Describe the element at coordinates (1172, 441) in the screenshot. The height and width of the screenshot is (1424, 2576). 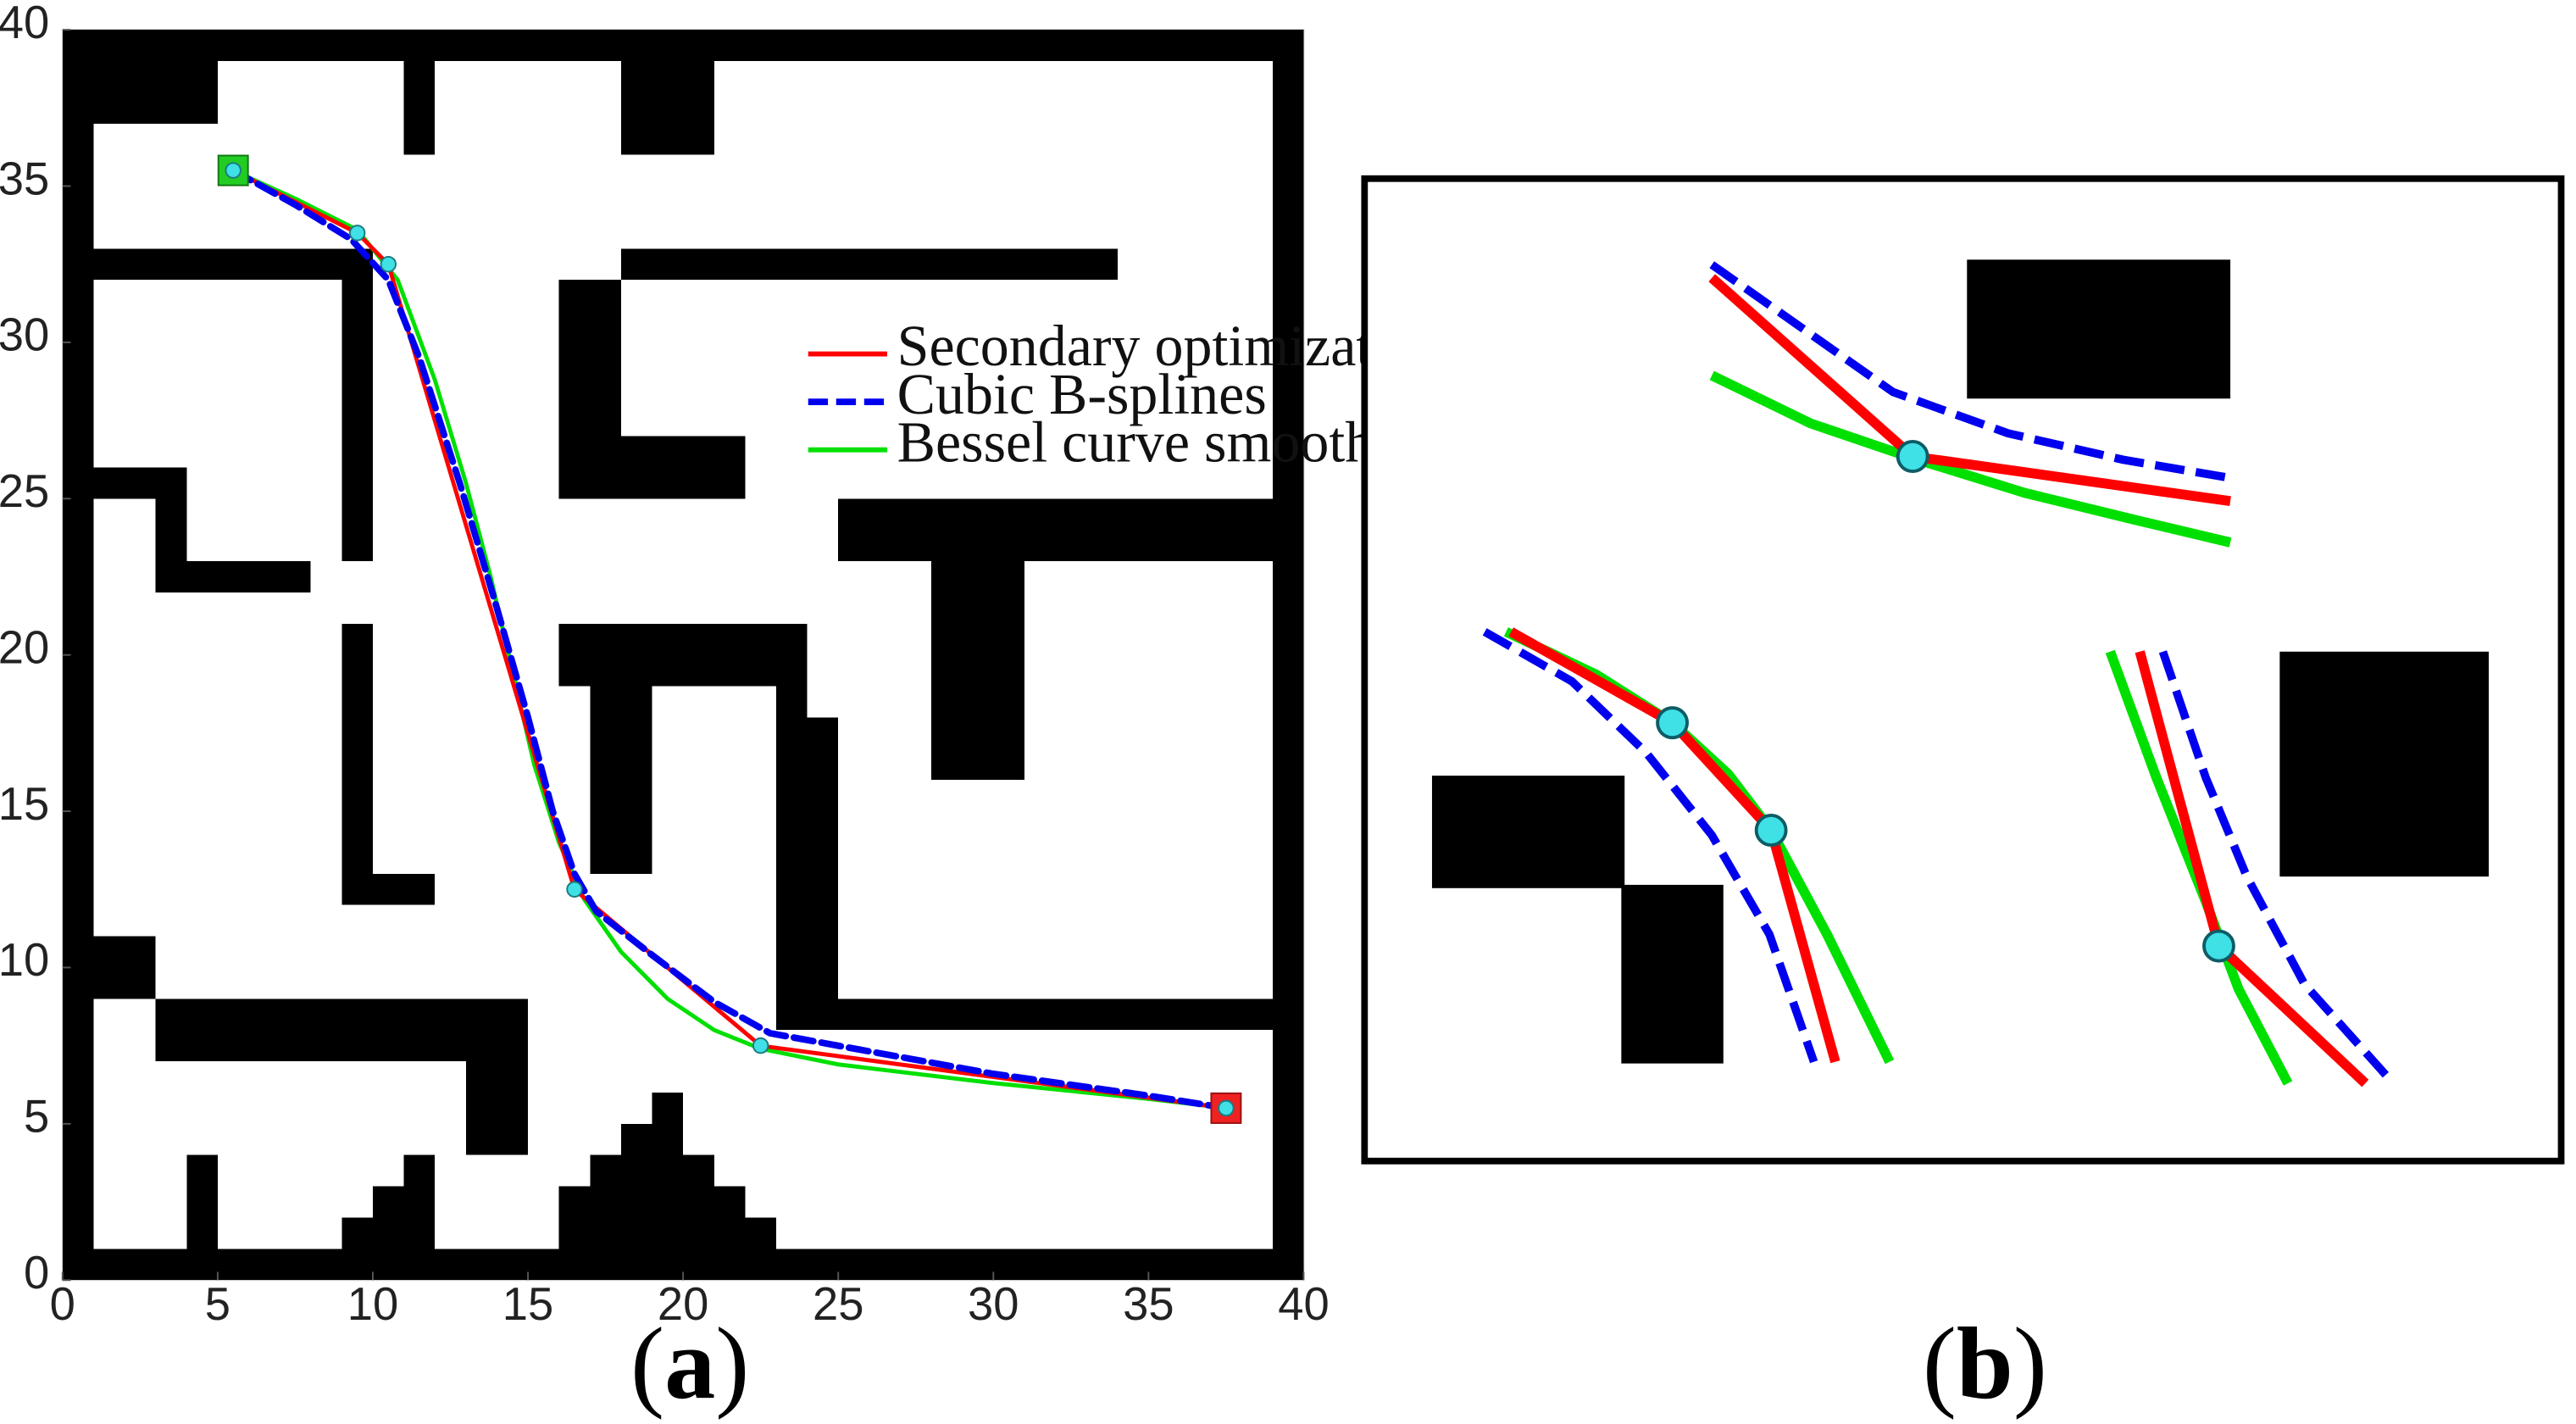
I see `legend-label-bessel-curve-smoothing: Bessel curve smoothing` at that location.